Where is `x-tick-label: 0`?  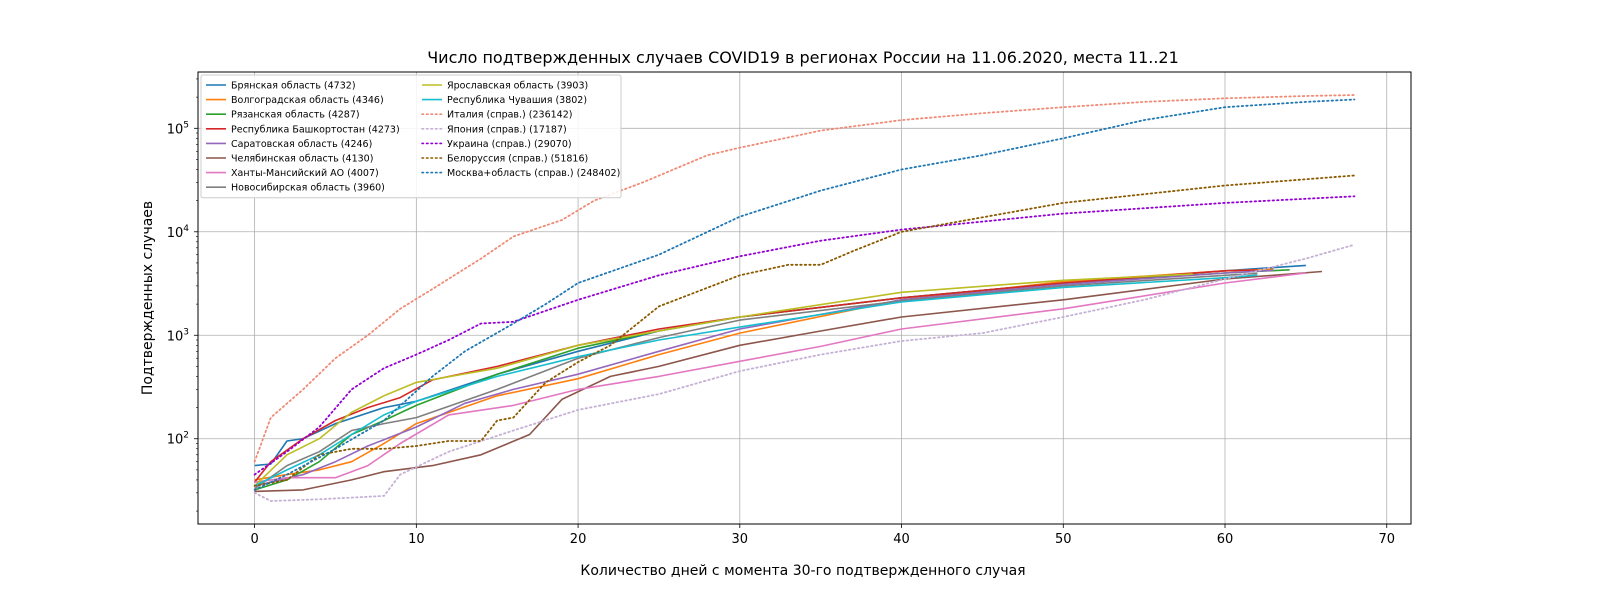
x-tick-label: 0 is located at coordinates (254, 539).